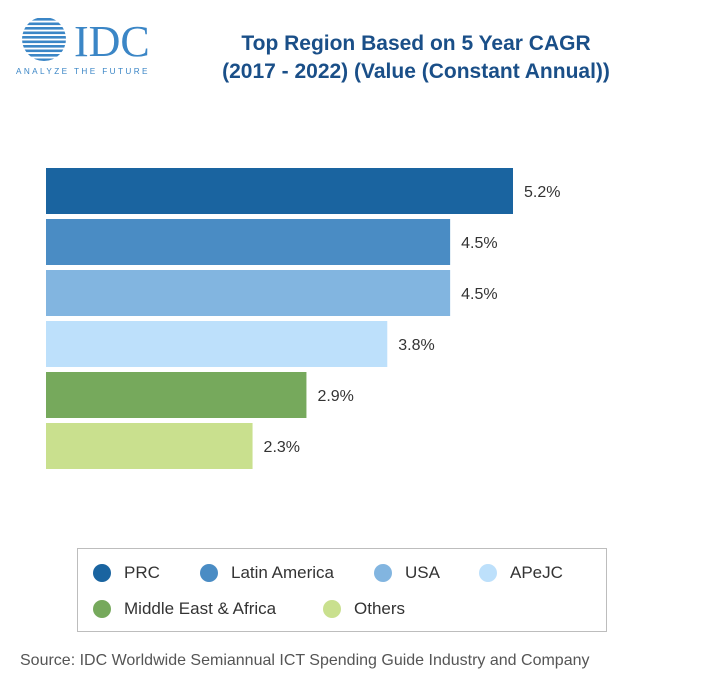 This screenshot has width=703, height=694. What do you see at coordinates (282, 572) in the screenshot?
I see `legend-label: Latin America` at bounding box center [282, 572].